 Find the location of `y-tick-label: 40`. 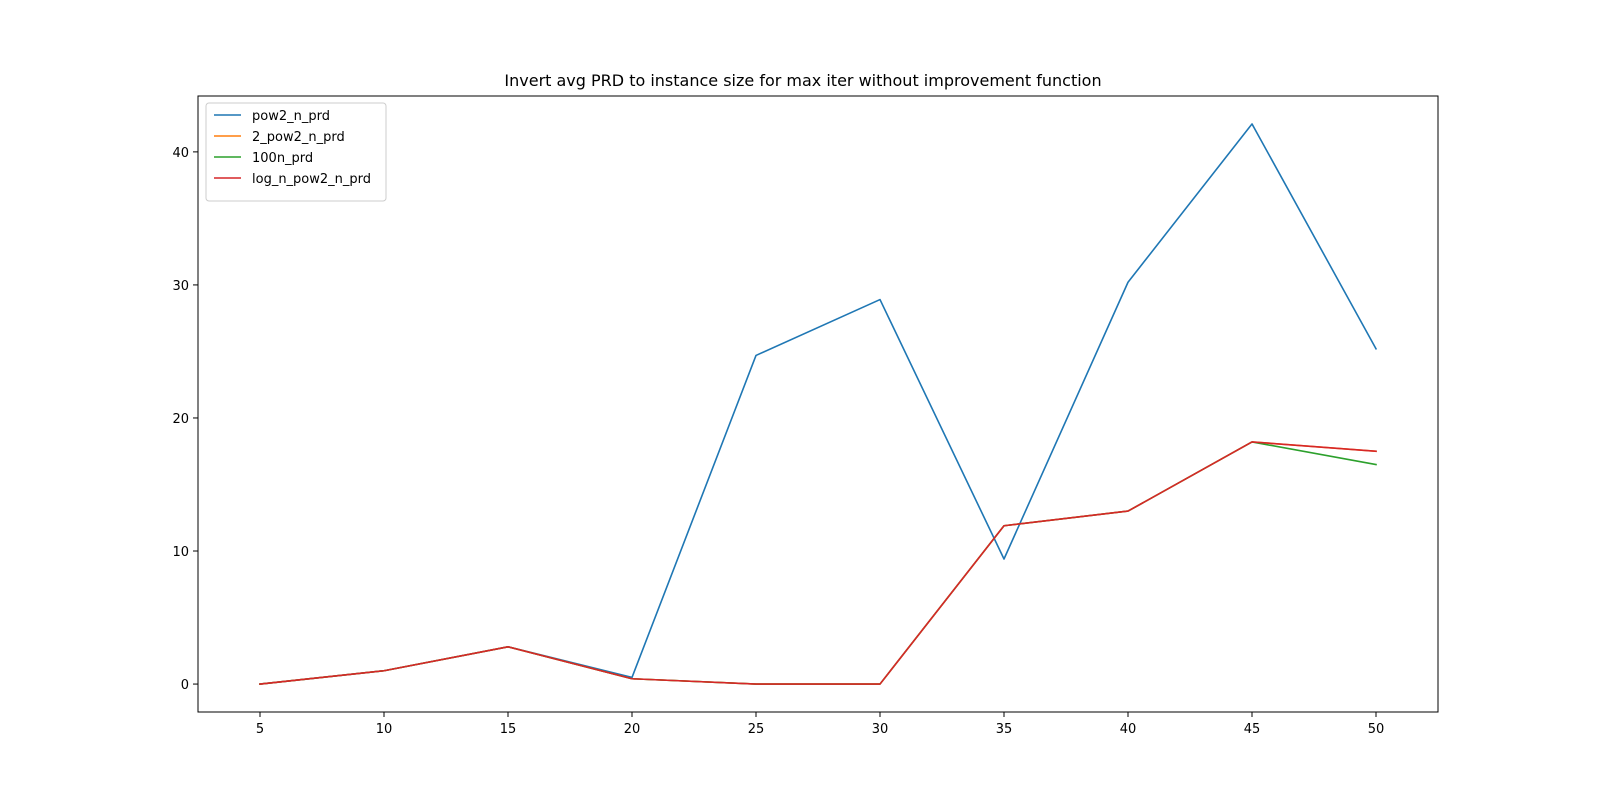

y-tick-label: 40 is located at coordinates (180, 153).